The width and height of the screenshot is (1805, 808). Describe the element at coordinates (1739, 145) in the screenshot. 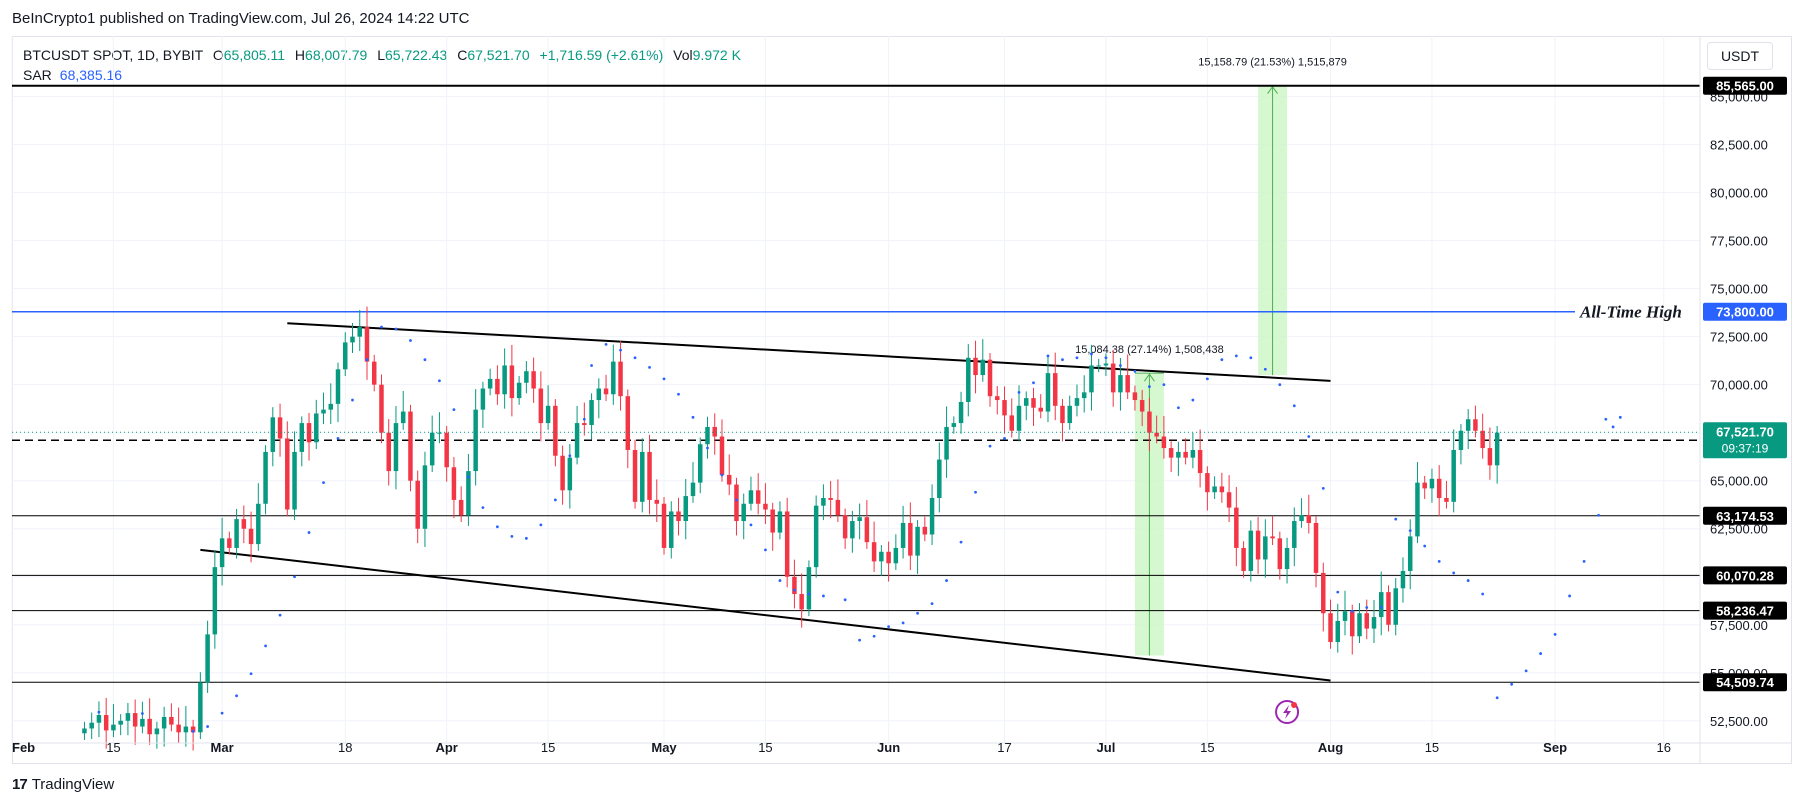

I see `y-tick-label: 82,500.00` at that location.